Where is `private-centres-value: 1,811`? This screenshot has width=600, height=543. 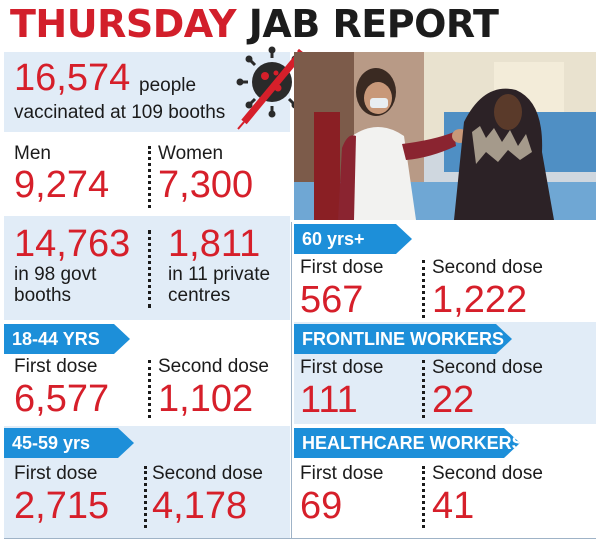
private-centres-value: 1,811 is located at coordinates (214, 244).